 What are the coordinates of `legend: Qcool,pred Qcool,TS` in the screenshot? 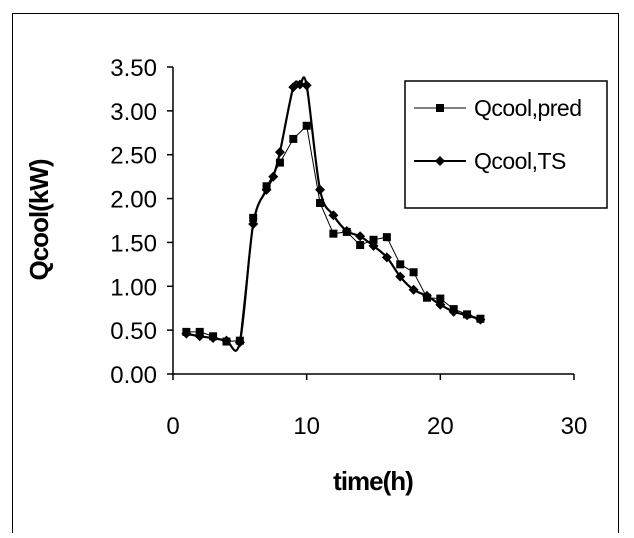 It's located at (506, 144).